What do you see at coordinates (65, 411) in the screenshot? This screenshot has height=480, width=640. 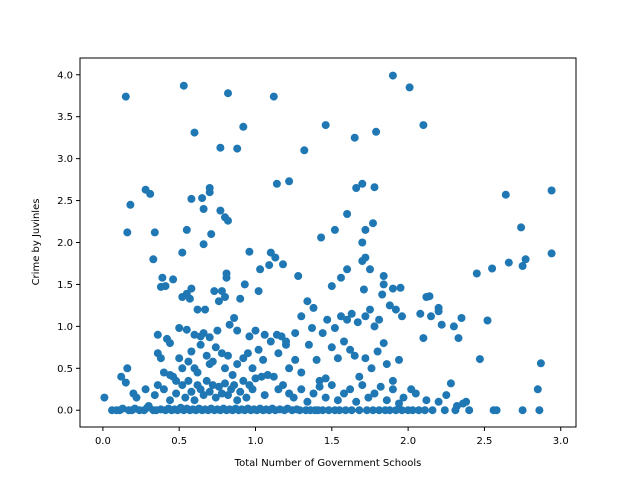 I see `y-tick-label: 0.0` at bounding box center [65, 411].